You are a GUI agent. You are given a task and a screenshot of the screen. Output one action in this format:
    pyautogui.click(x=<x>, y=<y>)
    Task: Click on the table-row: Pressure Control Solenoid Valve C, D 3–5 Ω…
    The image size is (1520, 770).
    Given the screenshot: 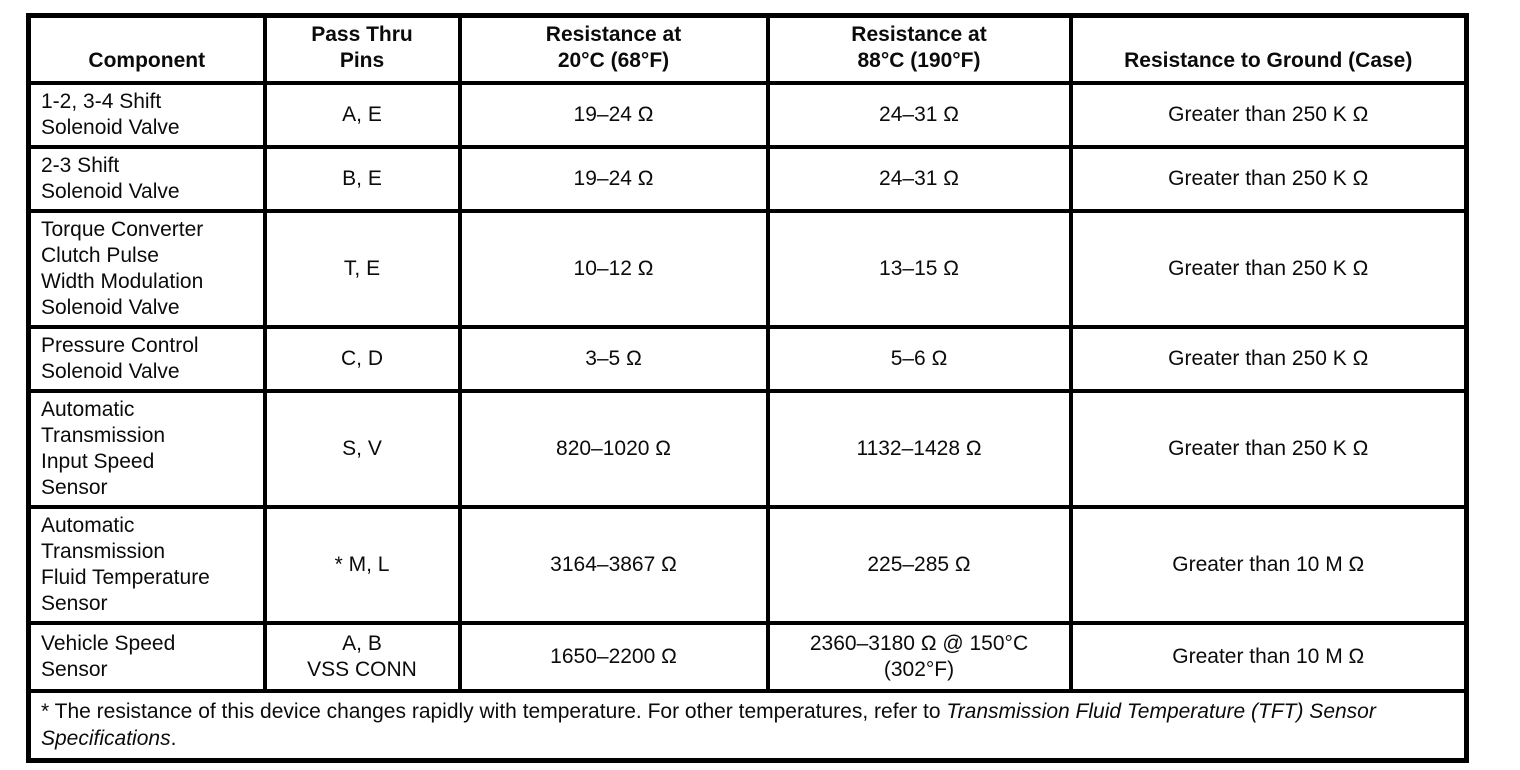 What is the action you would take?
    pyautogui.click(x=747, y=359)
    